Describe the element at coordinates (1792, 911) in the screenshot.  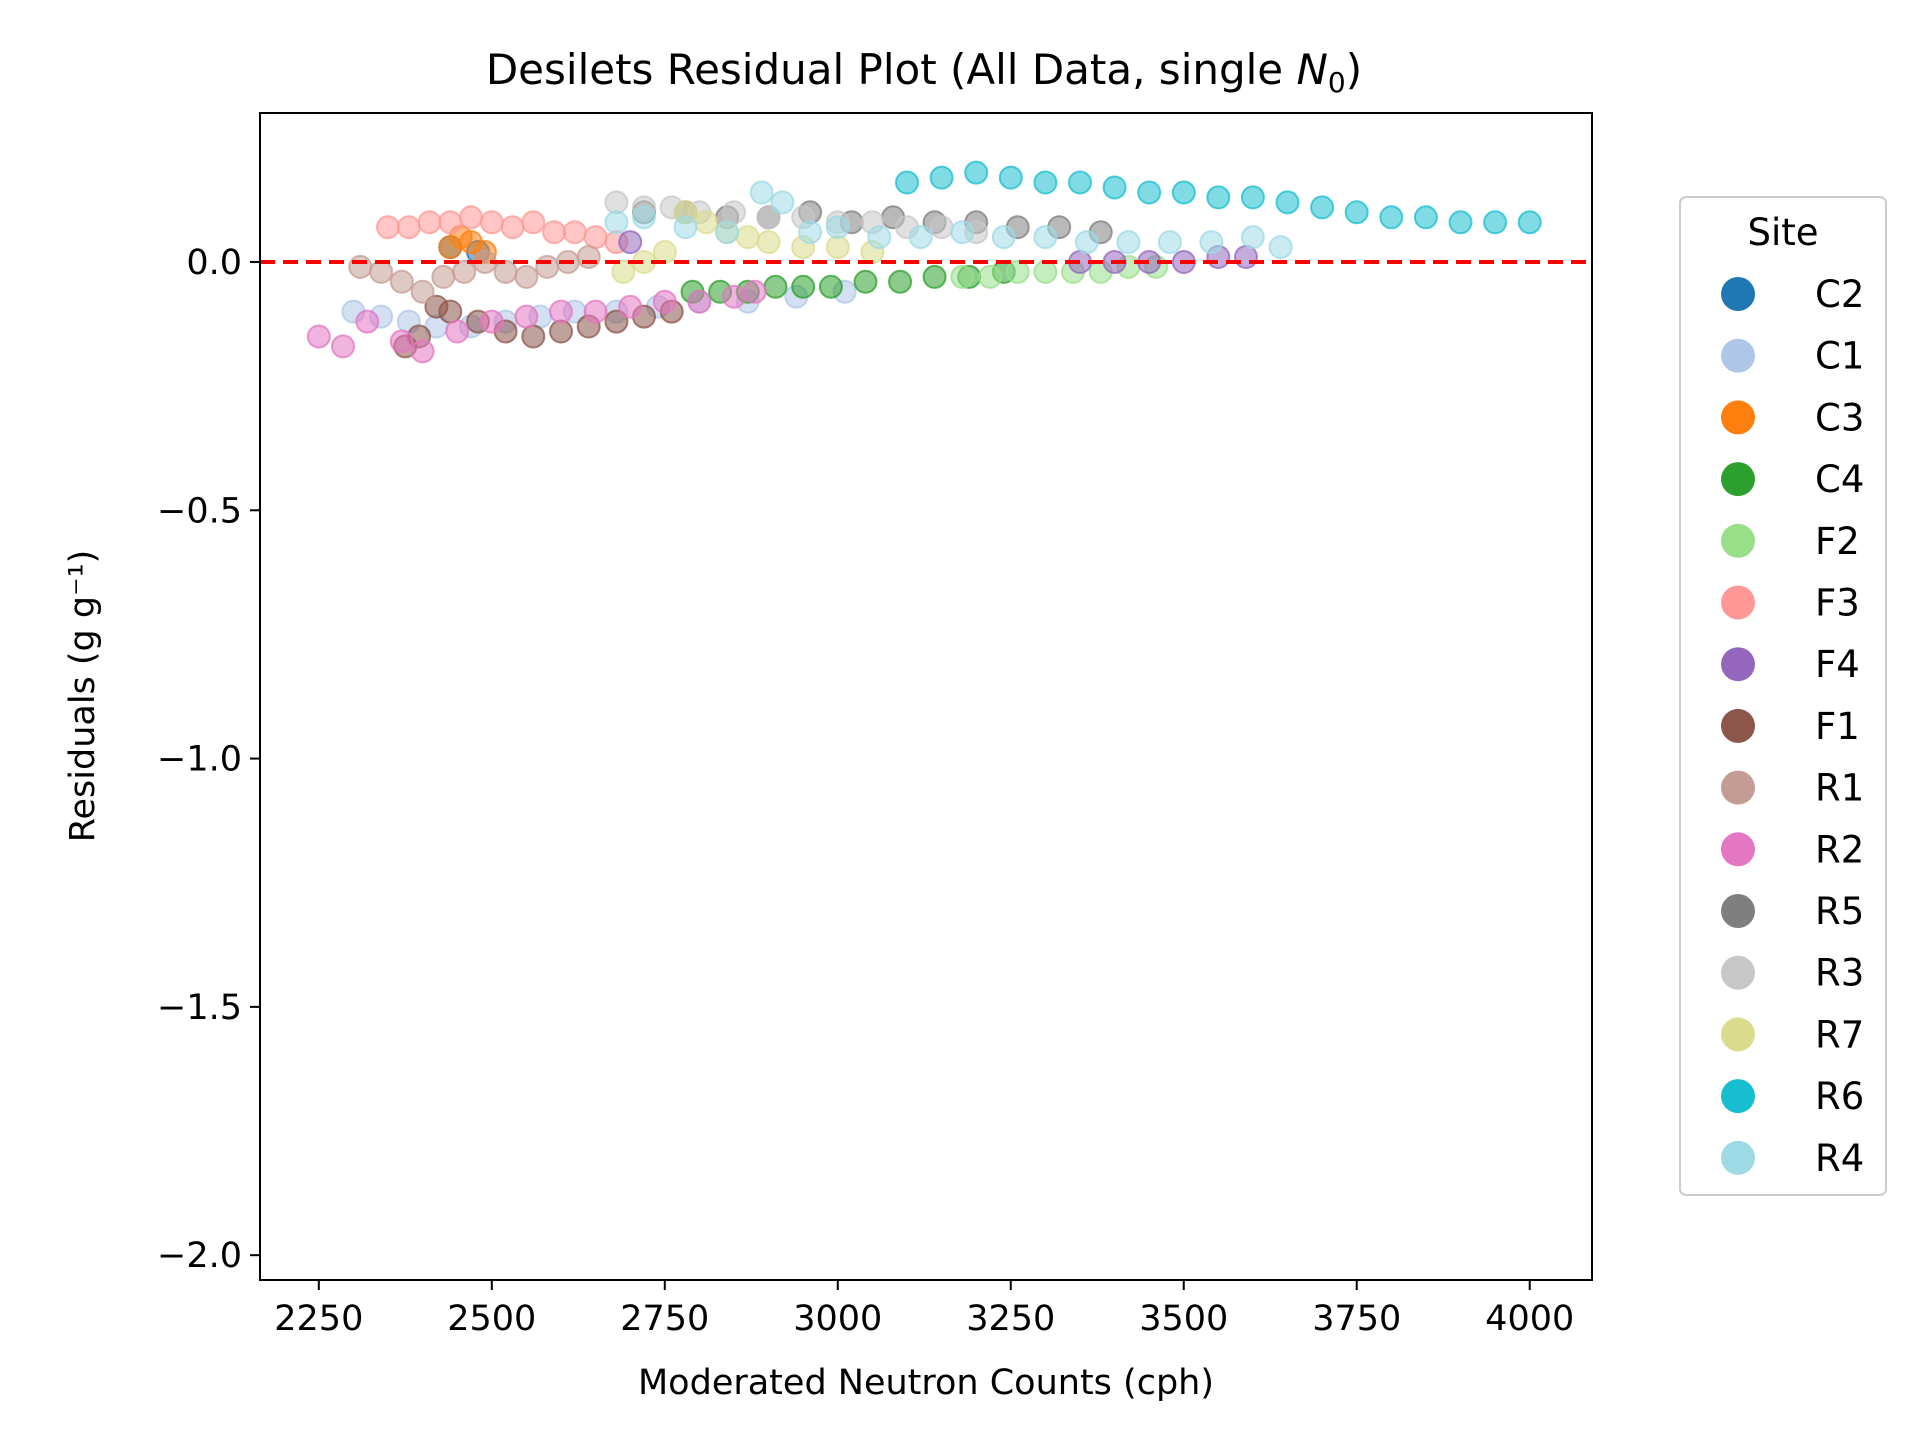
I see `legend-item-r5: R5` at that location.